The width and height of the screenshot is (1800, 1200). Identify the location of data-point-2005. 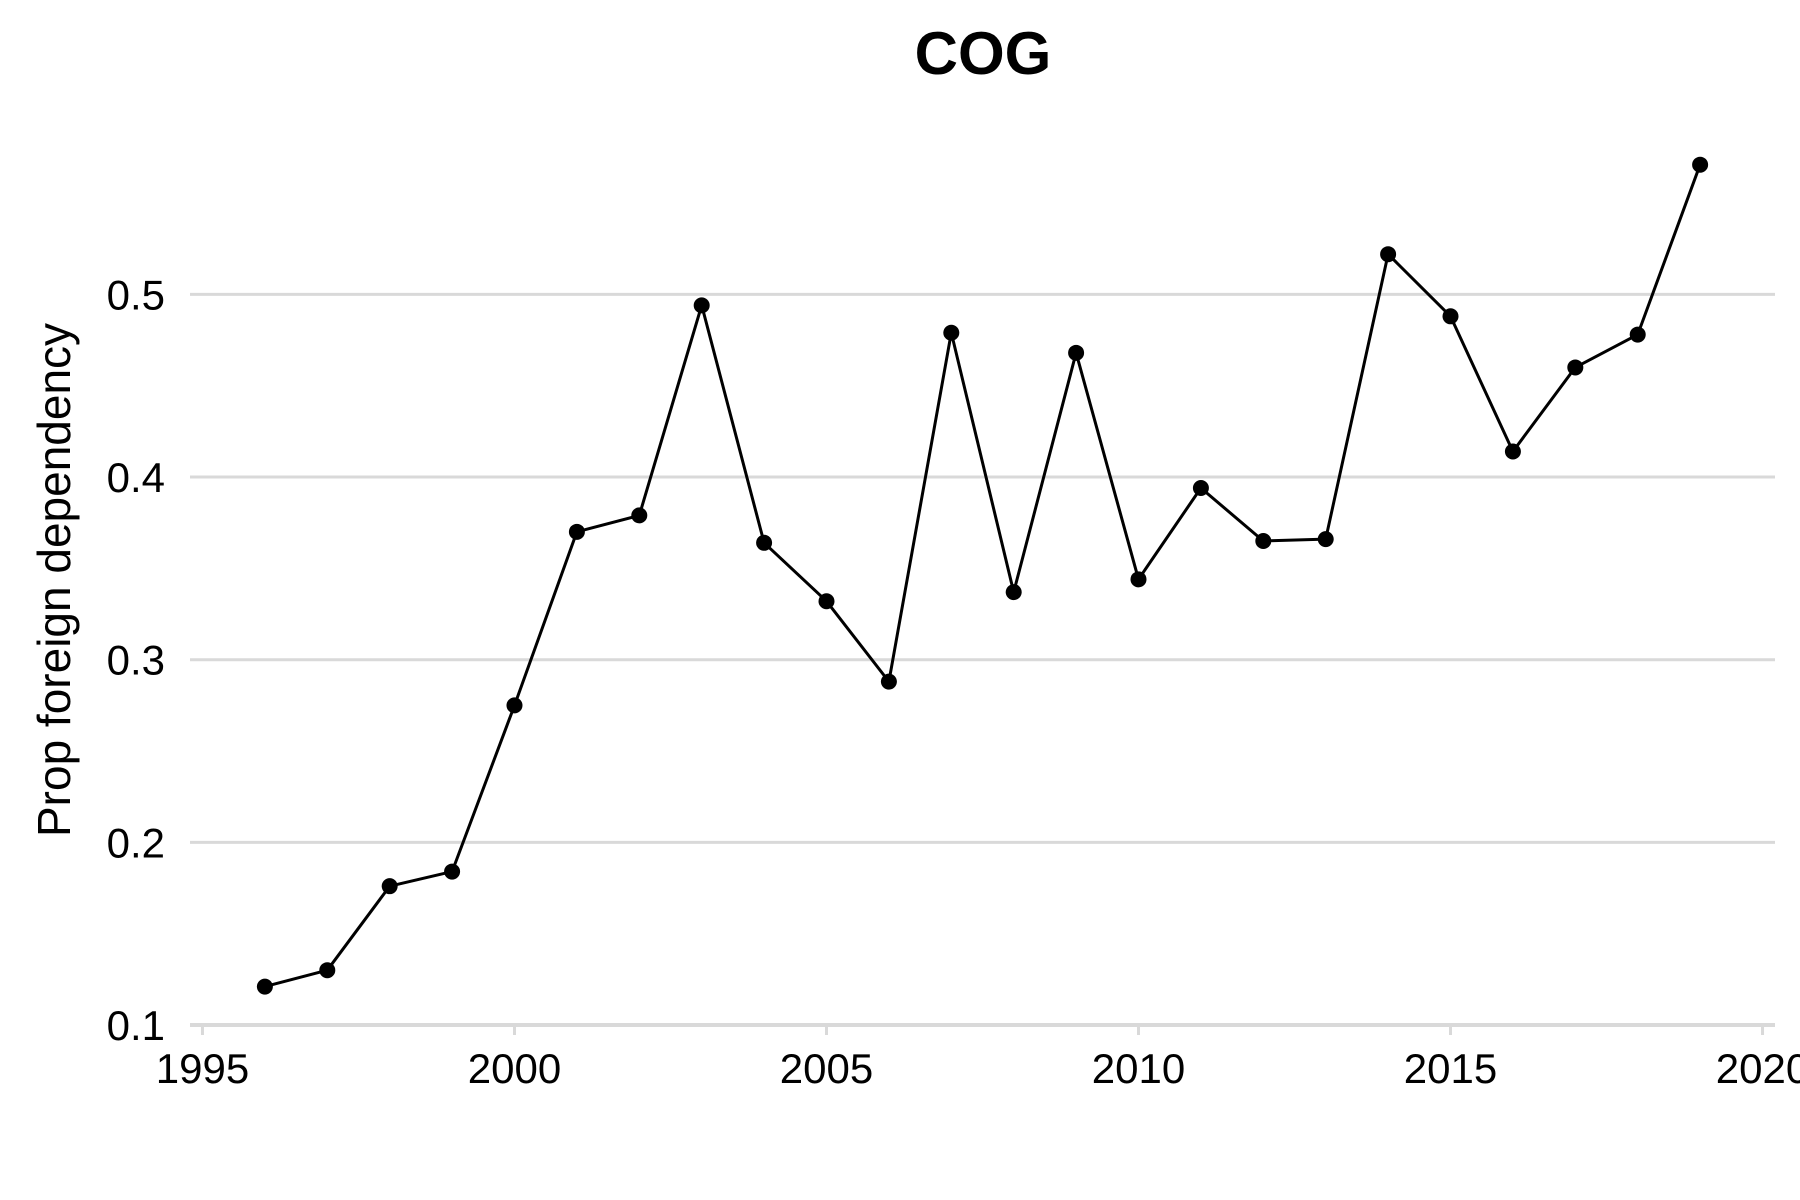
(826, 601).